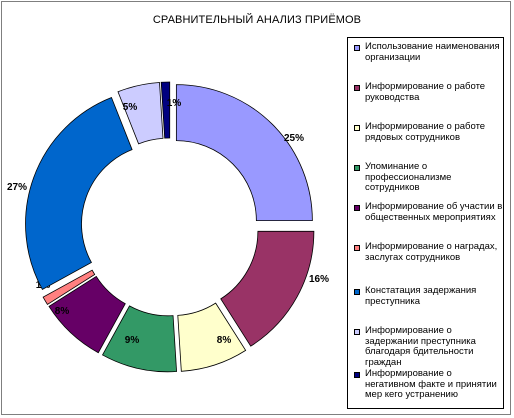 The height and width of the screenshot is (418, 514). I want to click on legend-label: Констатация задержания преступника, so click(421, 296).